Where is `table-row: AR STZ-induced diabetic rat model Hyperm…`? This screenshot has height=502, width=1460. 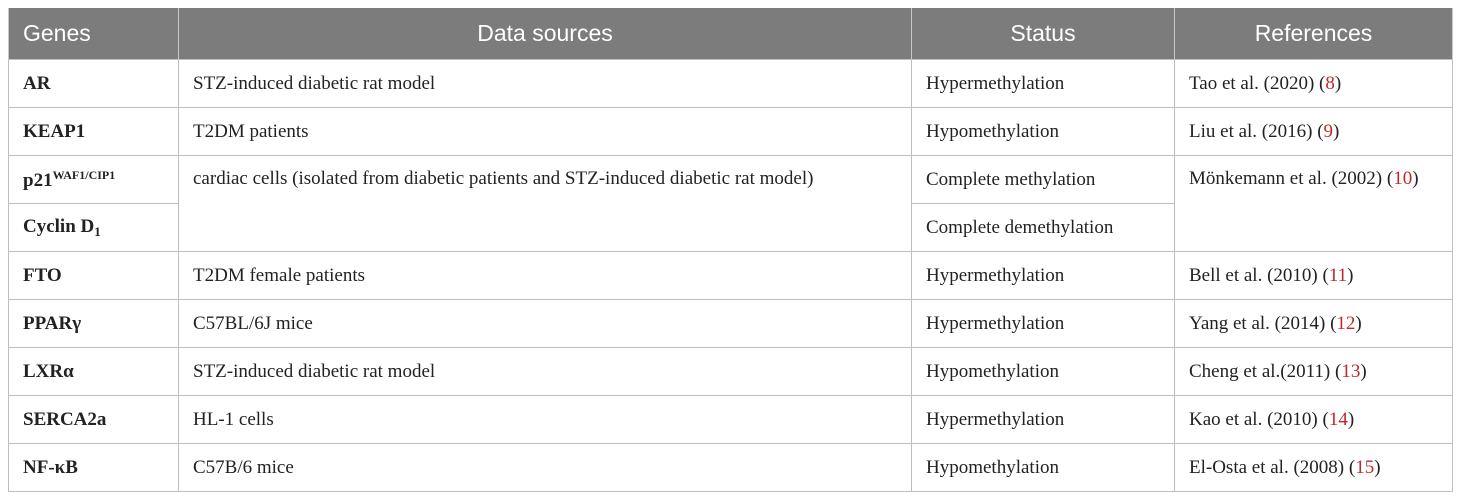
table-row: AR STZ-induced diabetic rat model Hyperm… is located at coordinates (730, 83).